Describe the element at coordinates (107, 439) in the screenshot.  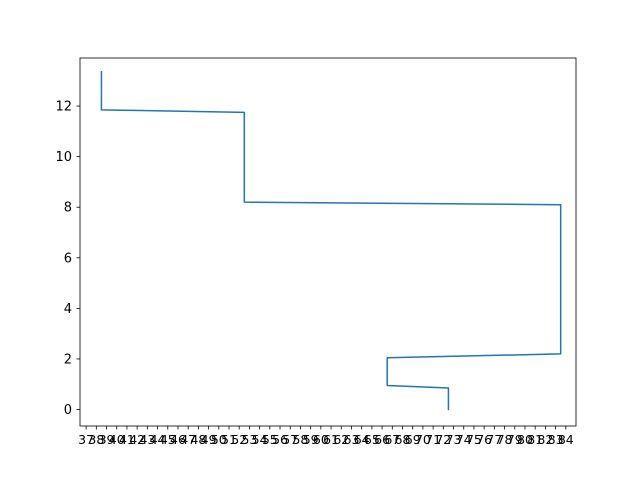
I see `x-tick-label: 39` at that location.